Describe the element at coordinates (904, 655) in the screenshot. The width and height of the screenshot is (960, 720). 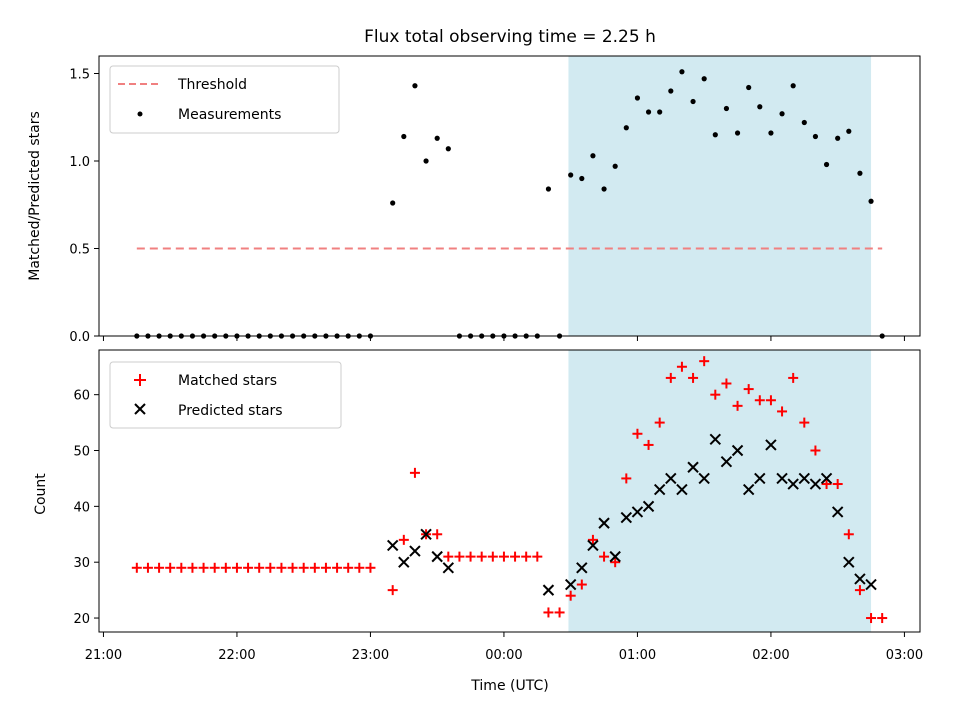
I see `x-tick-label: 03:00` at that location.